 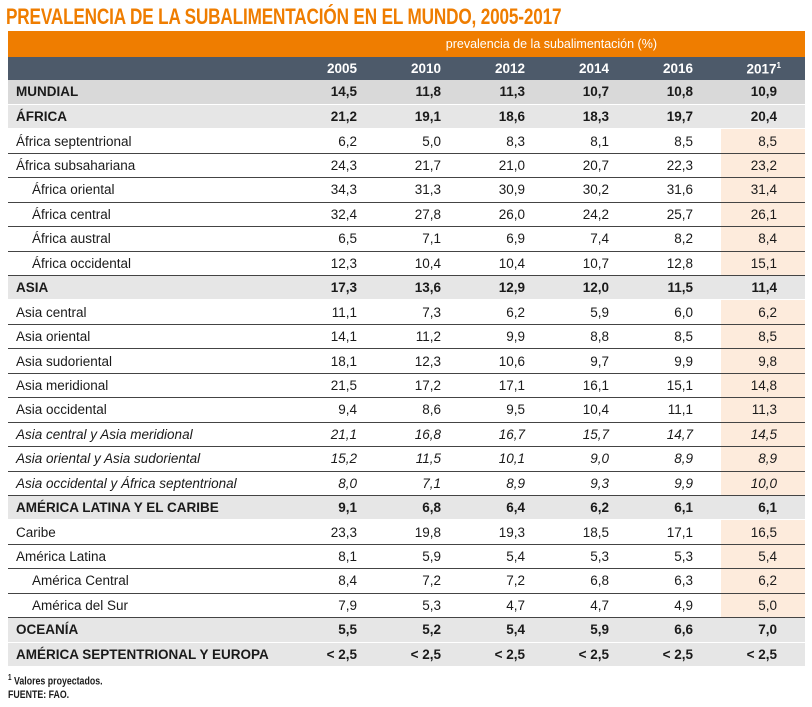 I want to click on value-cell: 6,4, so click(x=511, y=508).